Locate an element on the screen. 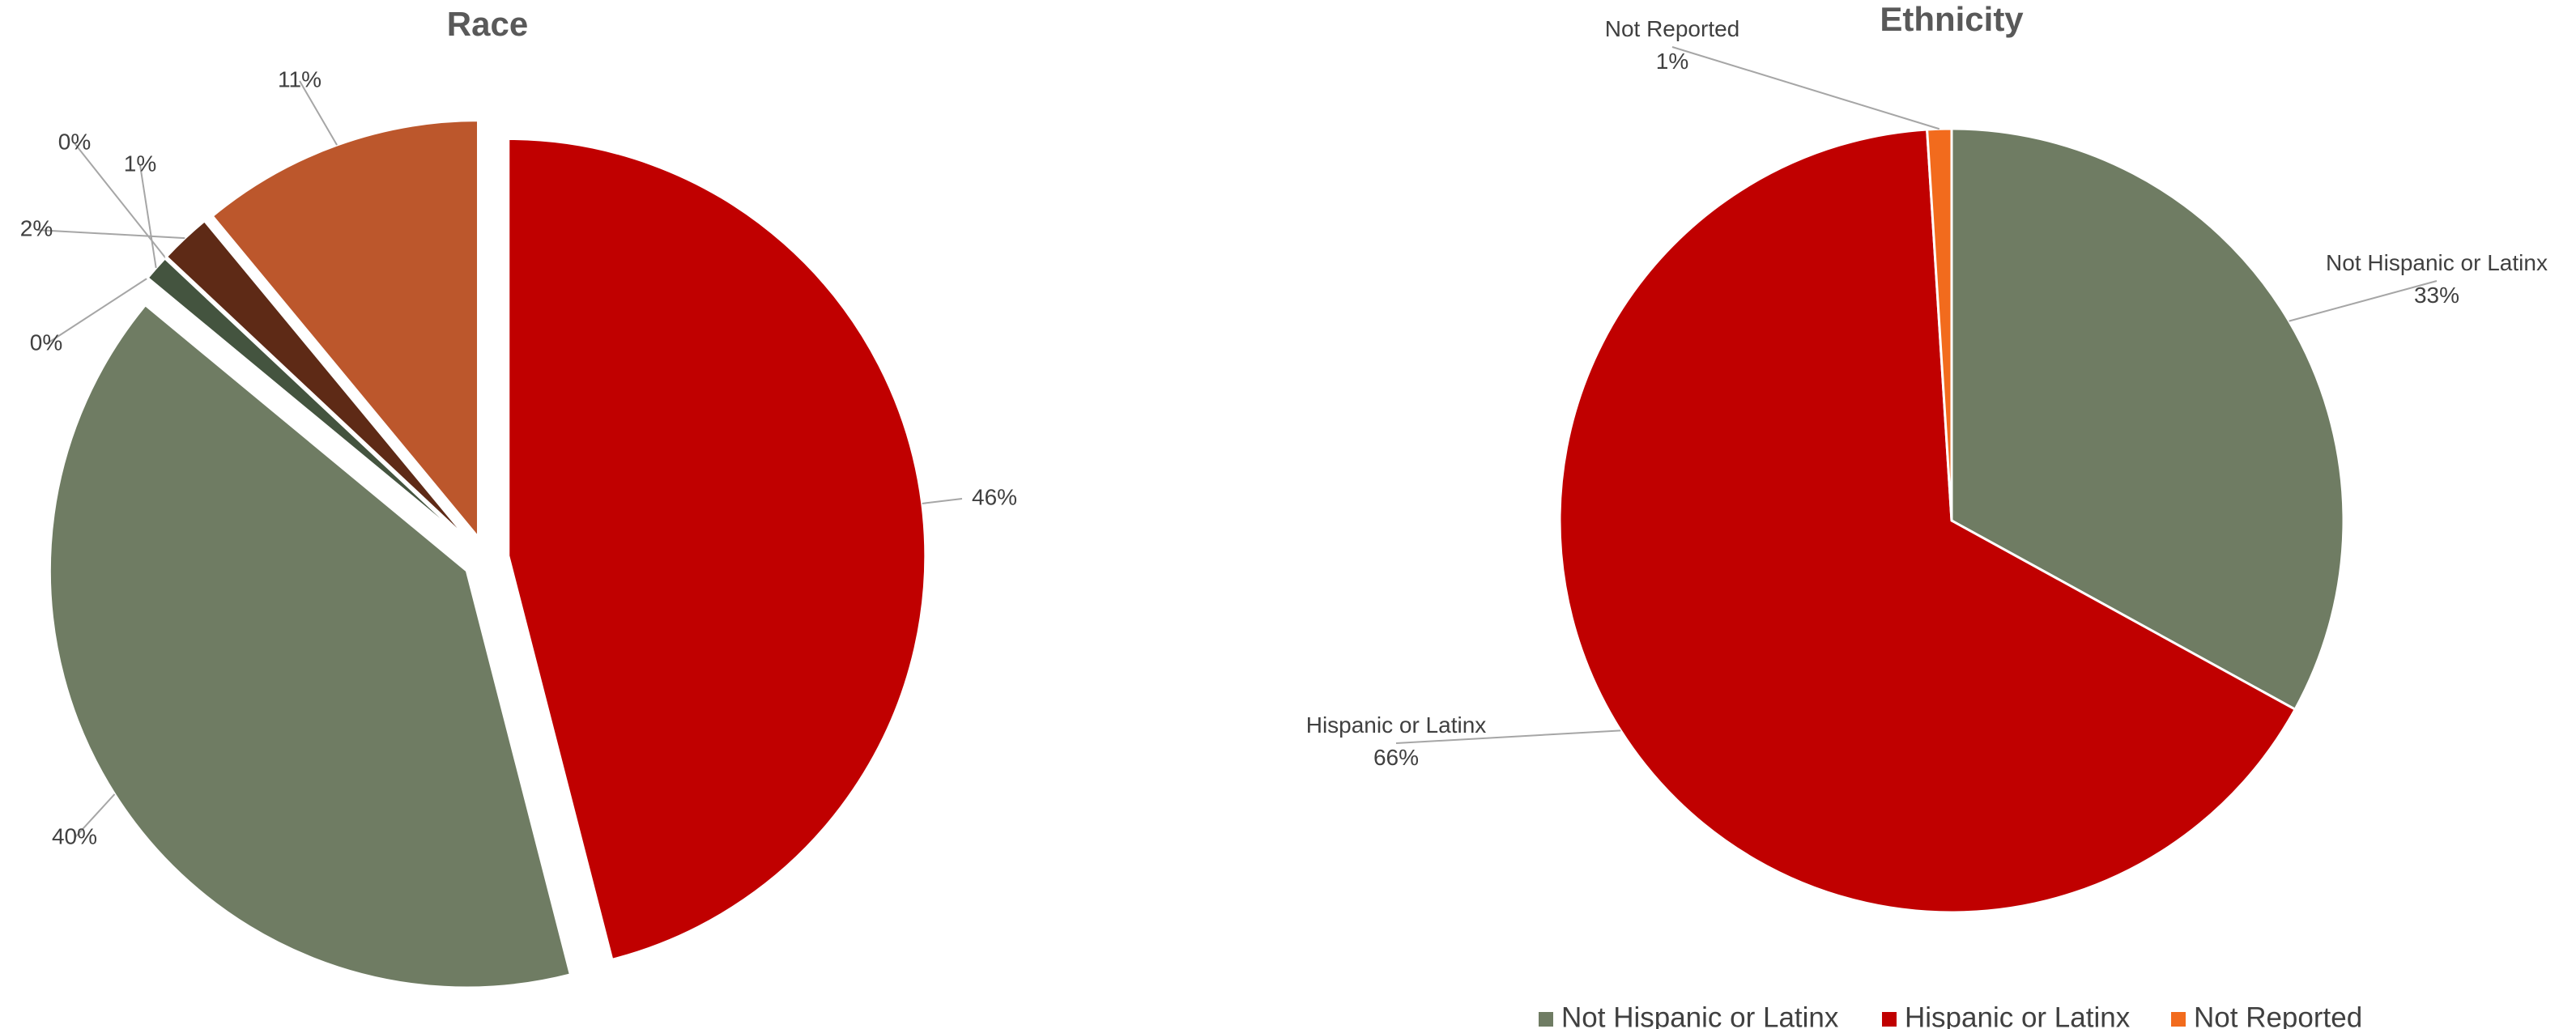 The height and width of the screenshot is (1029, 2576). data-label: Not Hispanic or Latinx 33% is located at coordinates (2437, 279).